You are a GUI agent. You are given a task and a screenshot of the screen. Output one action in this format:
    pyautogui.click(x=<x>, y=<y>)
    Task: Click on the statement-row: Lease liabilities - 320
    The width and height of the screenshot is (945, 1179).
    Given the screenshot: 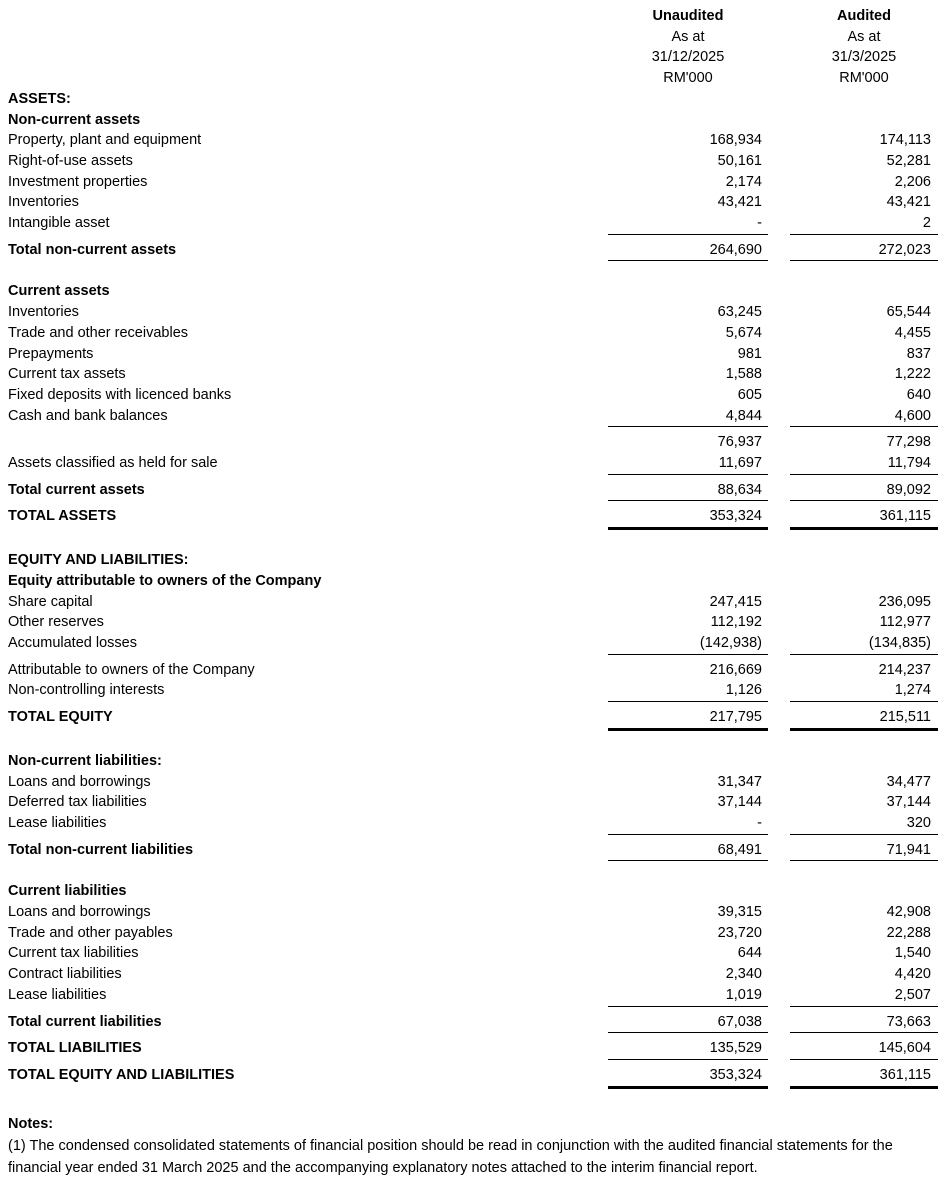 What is the action you would take?
    pyautogui.click(x=473, y=824)
    